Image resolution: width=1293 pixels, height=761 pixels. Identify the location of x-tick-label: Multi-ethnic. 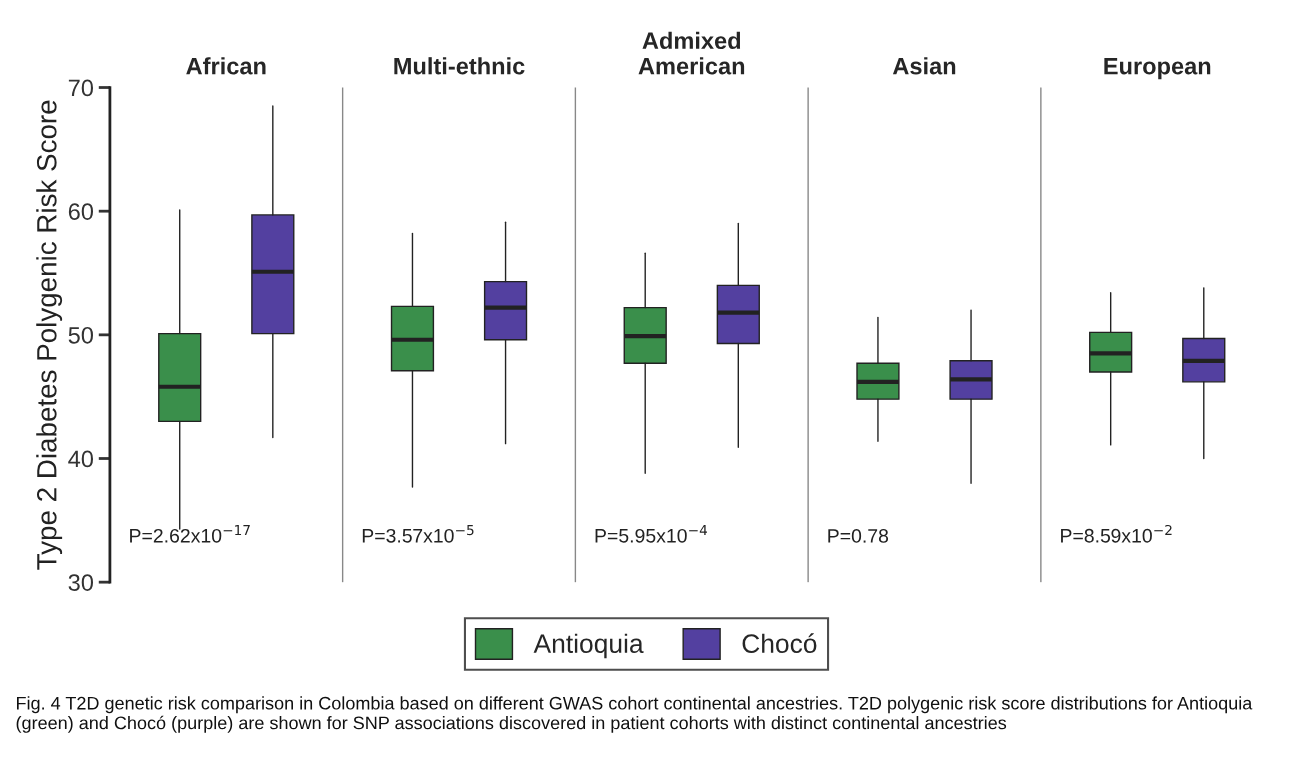
(459, 66).